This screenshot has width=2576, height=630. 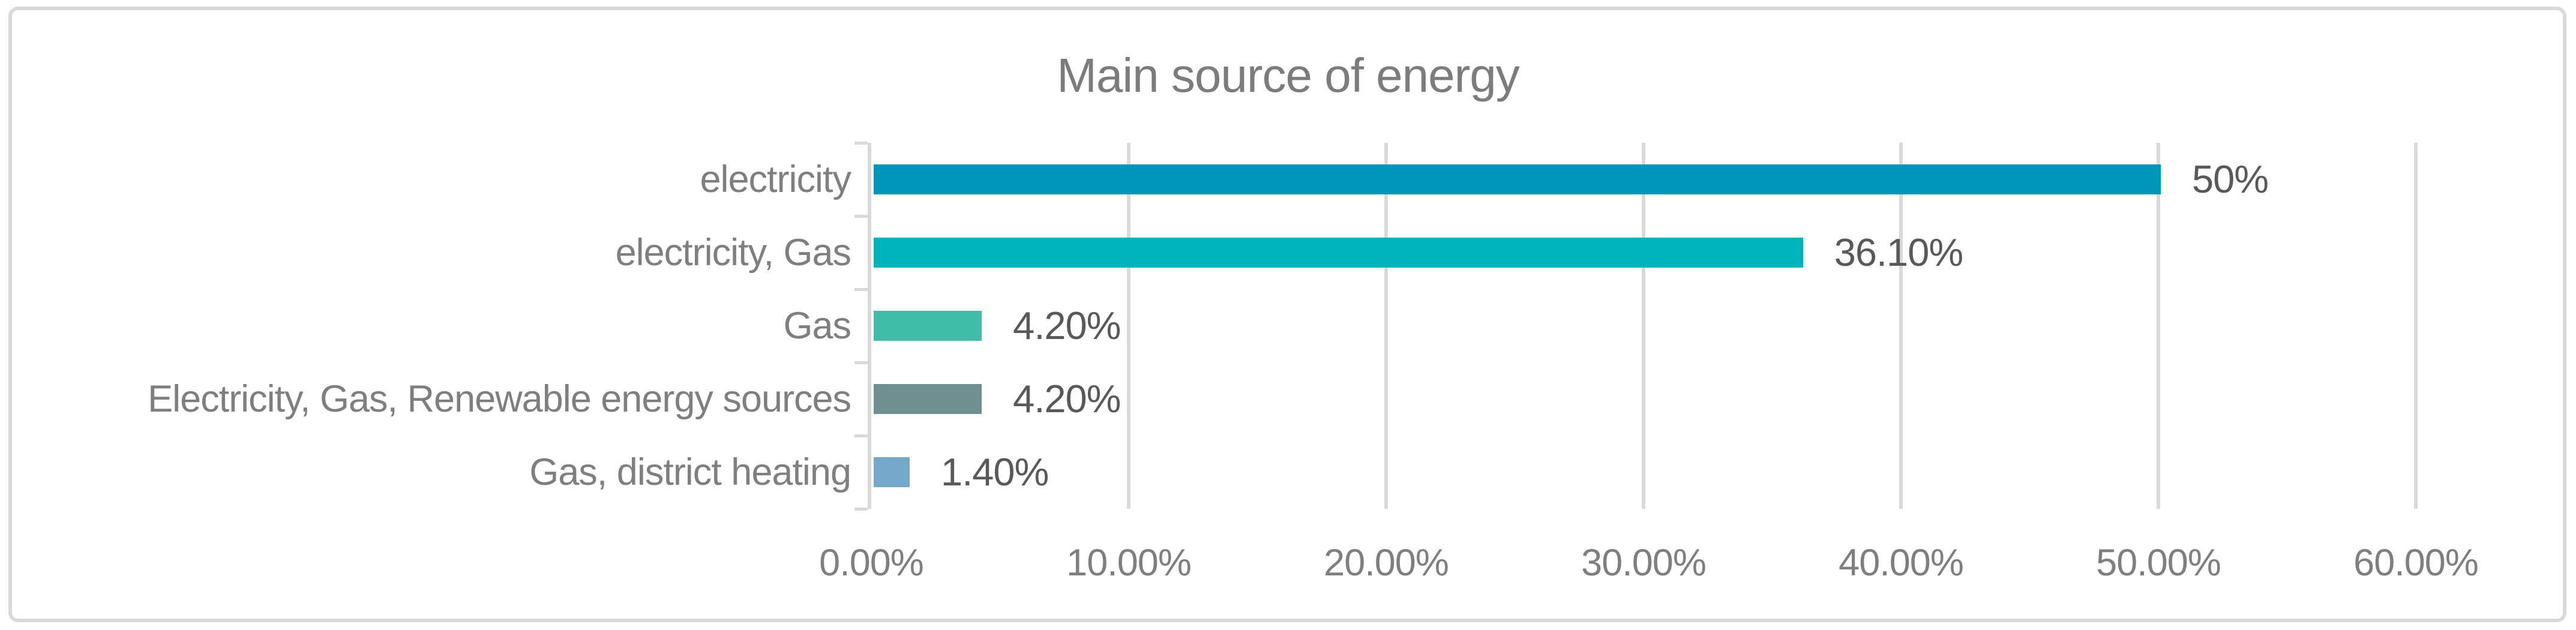 What do you see at coordinates (733, 253) in the screenshot?
I see `category-label: electricity, Gas` at bounding box center [733, 253].